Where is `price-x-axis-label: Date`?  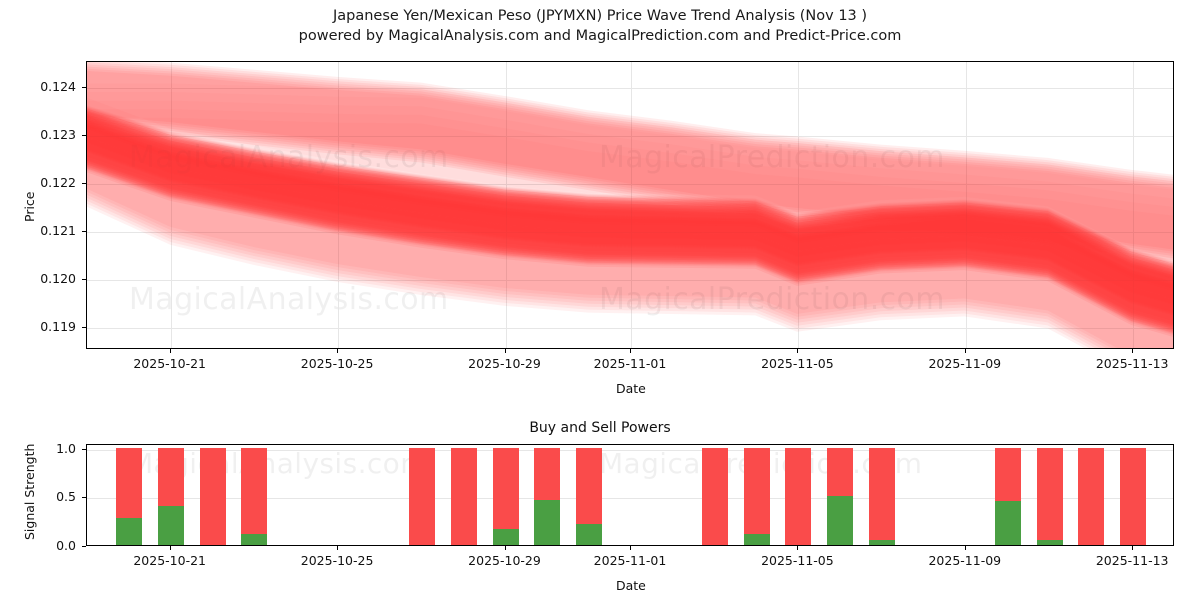 price-x-axis-label: Date is located at coordinates (631, 388).